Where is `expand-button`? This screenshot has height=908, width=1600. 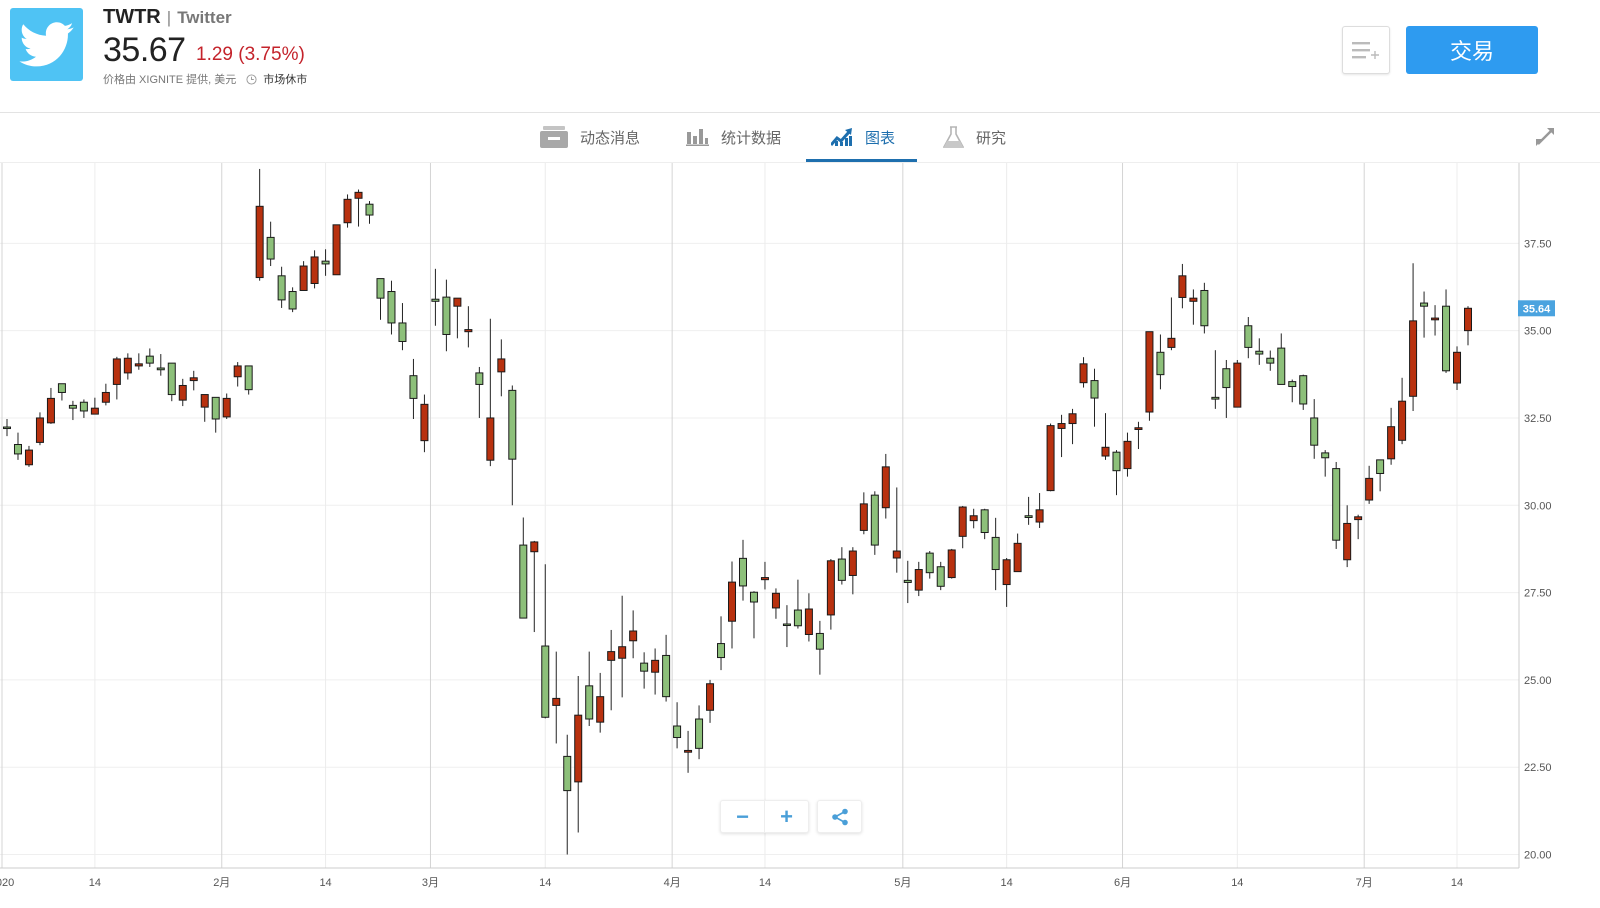 expand-button is located at coordinates (1545, 137).